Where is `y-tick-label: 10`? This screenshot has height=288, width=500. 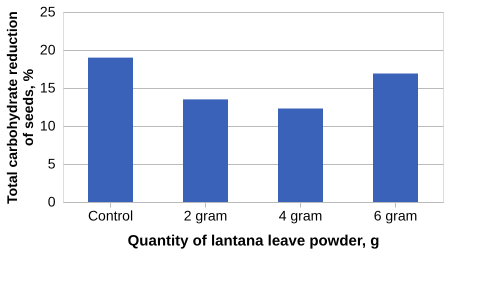 y-tick-label: 10 is located at coordinates (48, 126).